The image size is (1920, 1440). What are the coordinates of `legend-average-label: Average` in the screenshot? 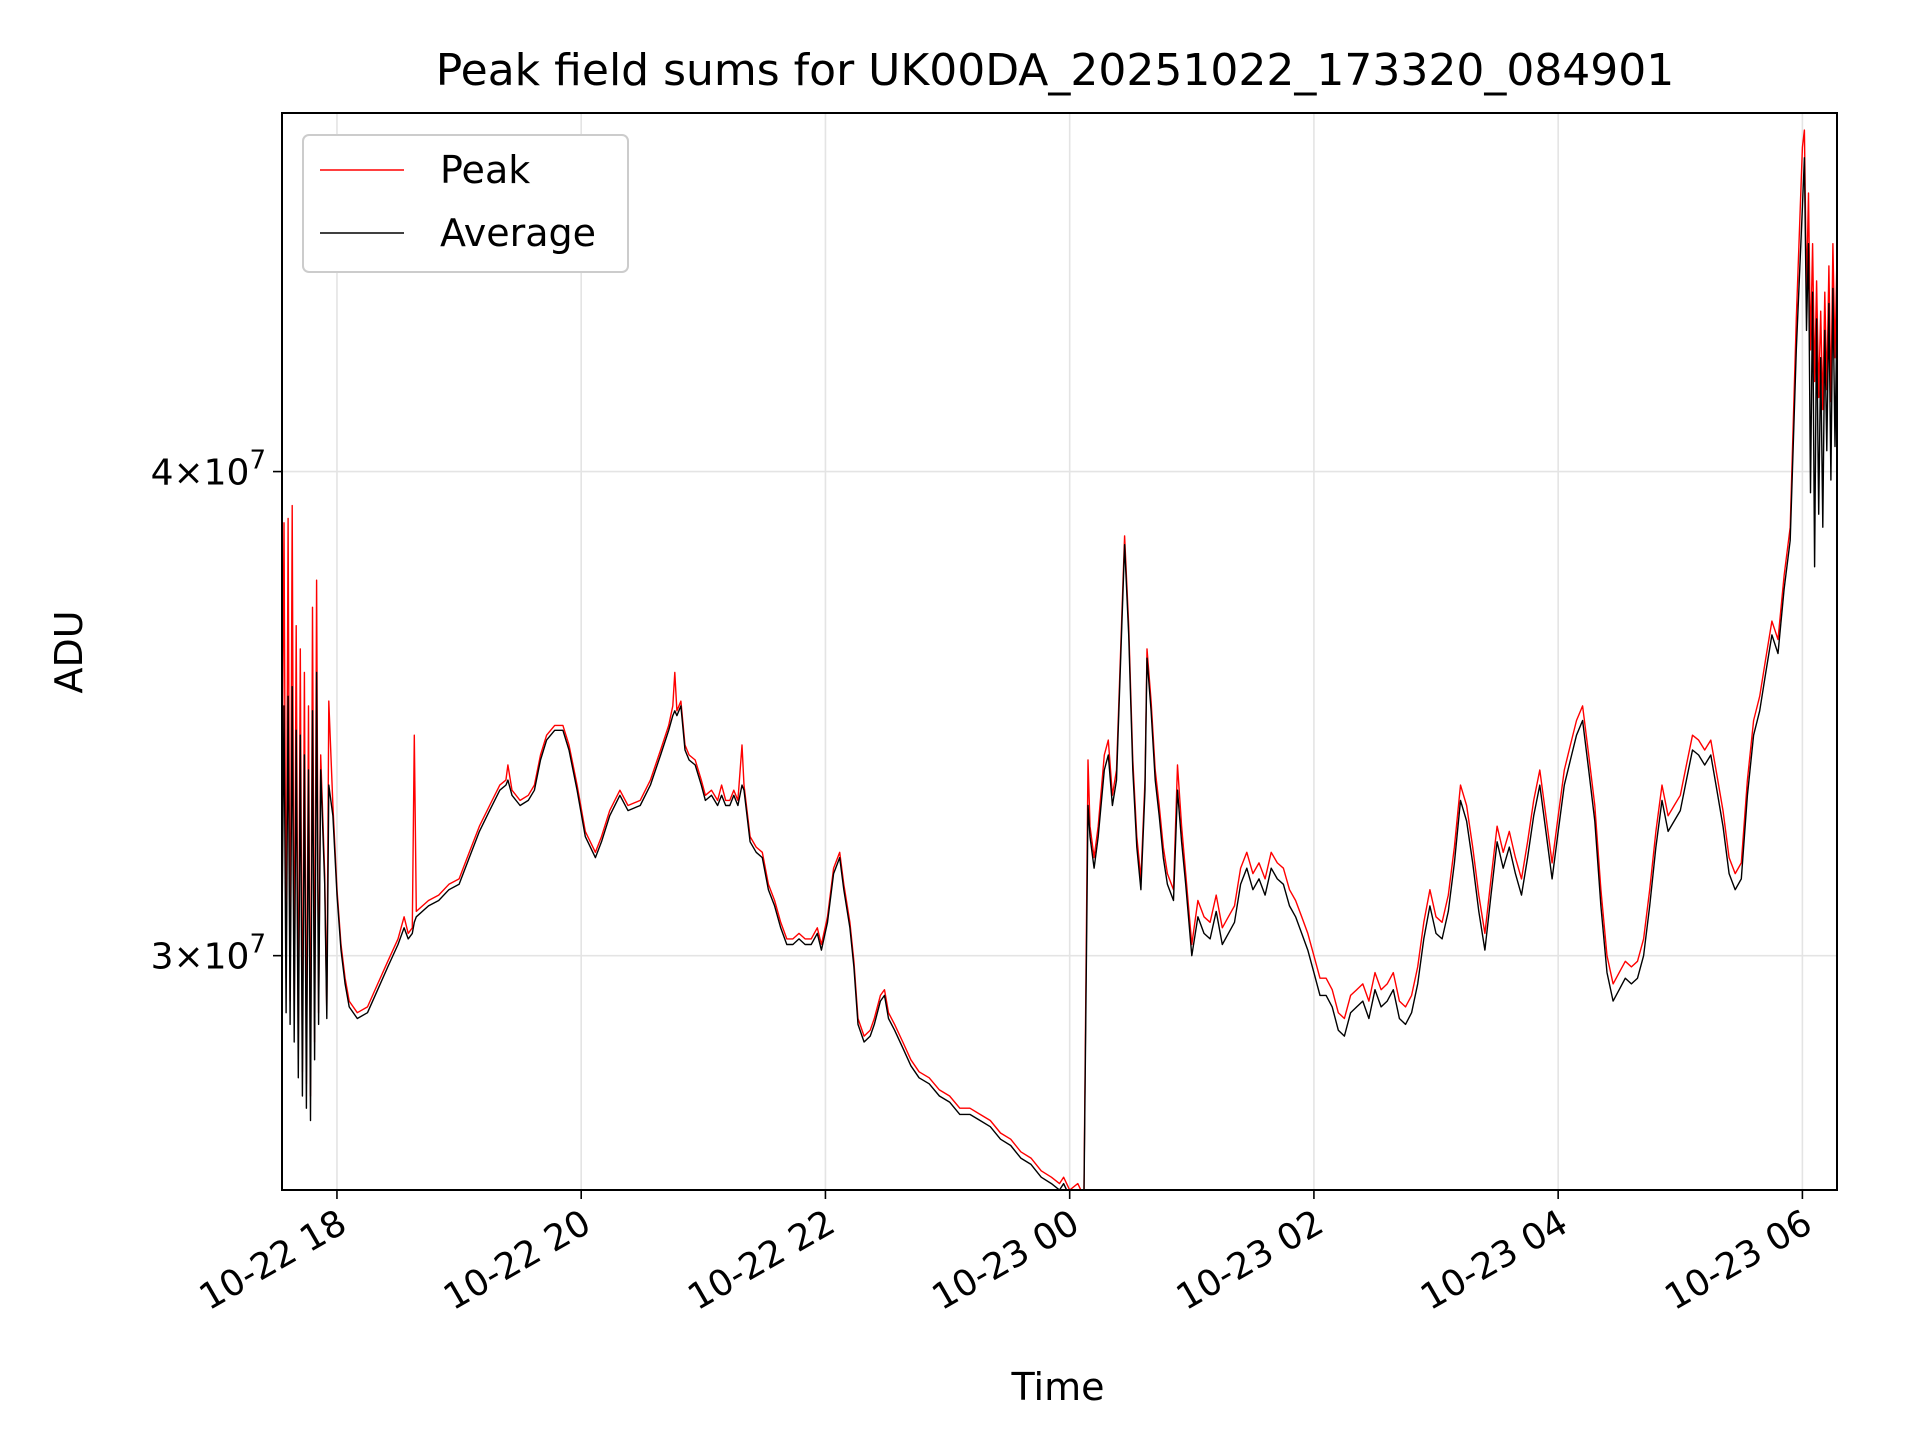 It's located at (518, 233).